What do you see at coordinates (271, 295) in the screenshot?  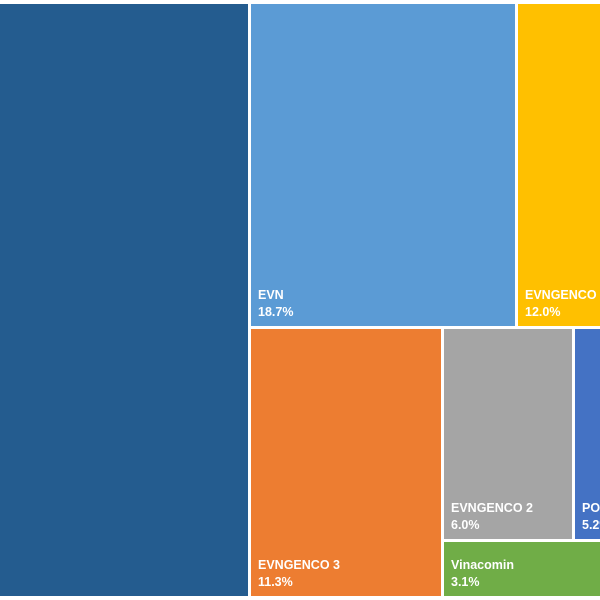 I see `tile-label-evn: EVN` at bounding box center [271, 295].